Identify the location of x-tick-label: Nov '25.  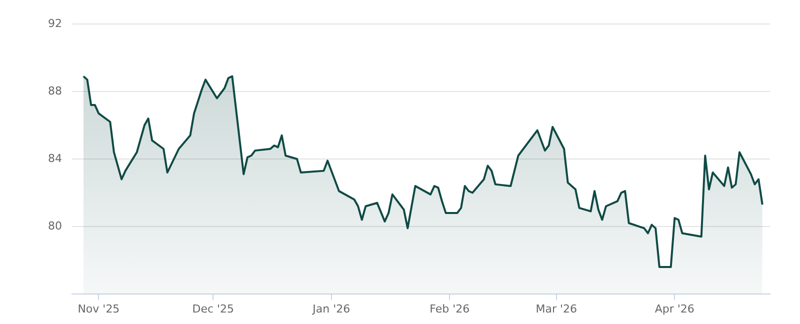
(99, 309).